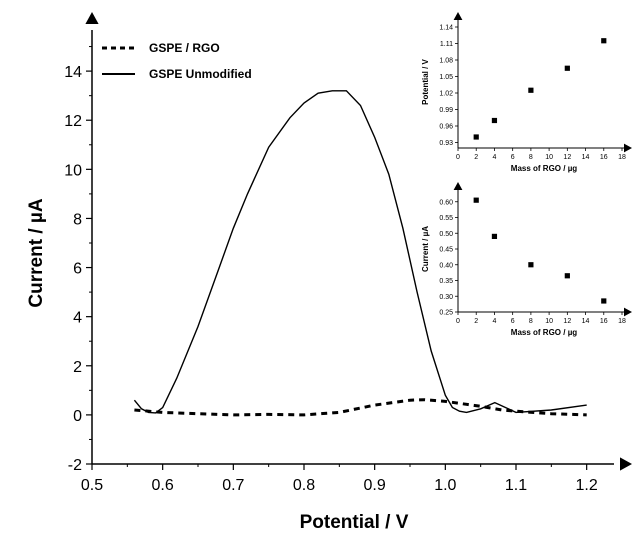  What do you see at coordinates (567, 321) in the screenshot?
I see `inset-bottom-x-tick-label: 12` at bounding box center [567, 321].